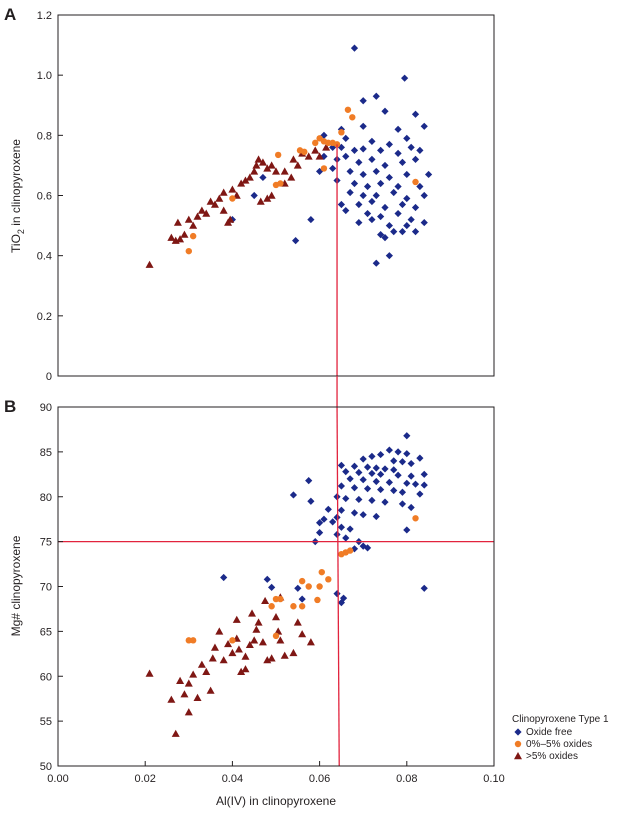 The width and height of the screenshot is (619, 815). What do you see at coordinates (46, 632) in the screenshot?
I see `y-tick-label: 65` at bounding box center [46, 632].